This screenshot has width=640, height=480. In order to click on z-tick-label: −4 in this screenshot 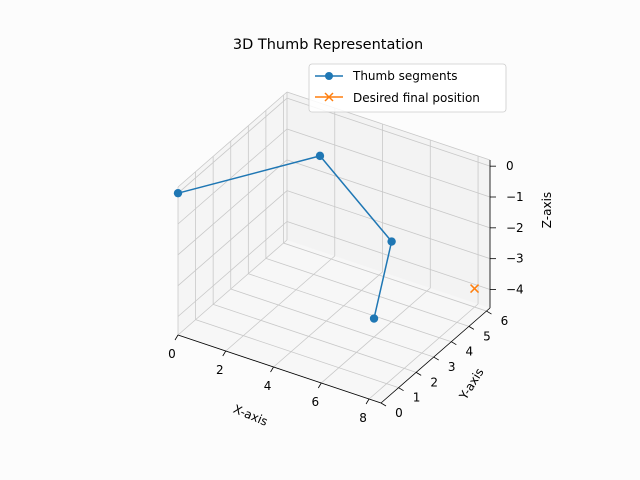, I will do `click(515, 290)`.